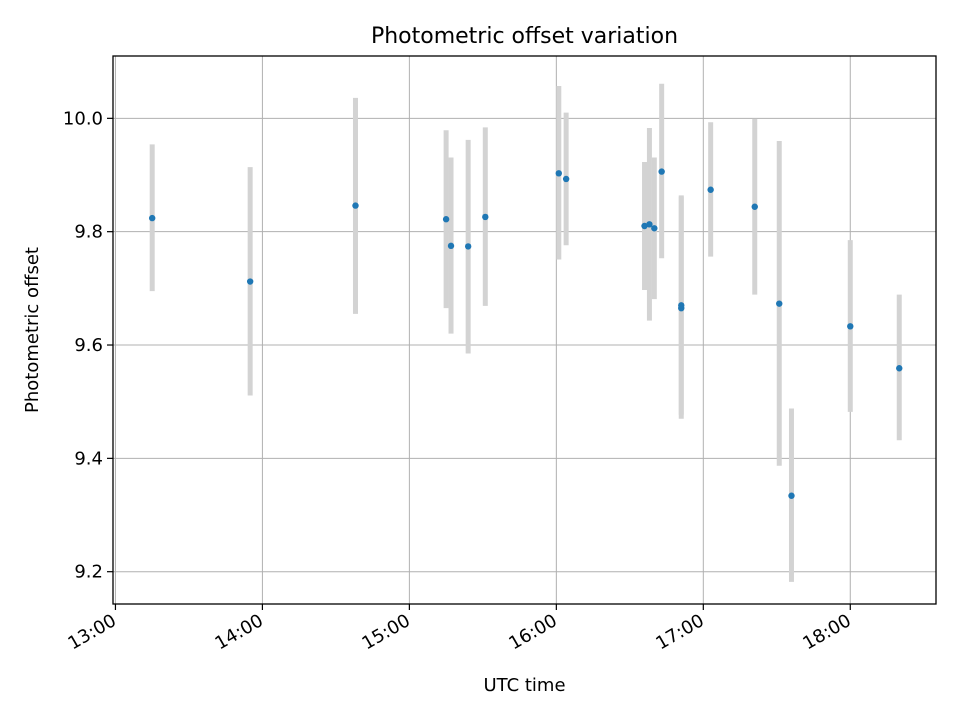  Describe the element at coordinates (88, 458) in the screenshot. I see `y-tick-label: 9.4` at that location.